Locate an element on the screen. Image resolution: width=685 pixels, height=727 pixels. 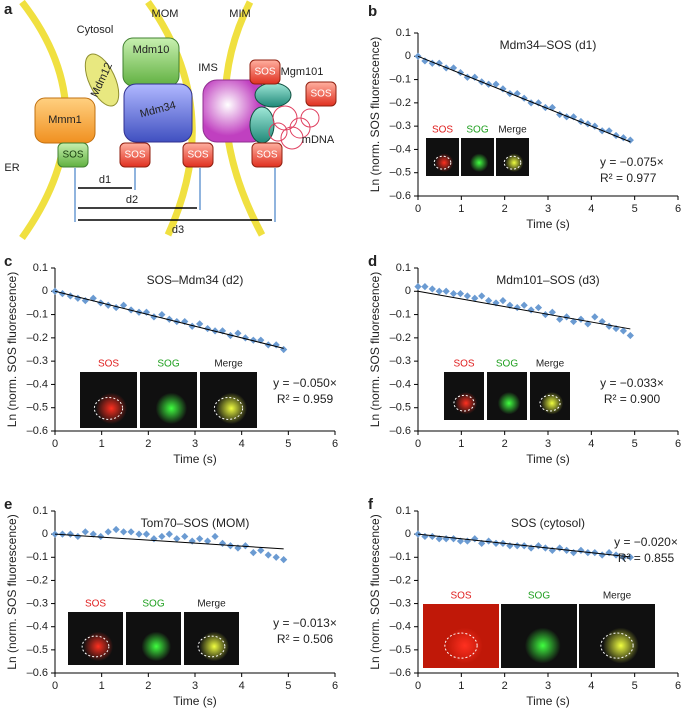
chart-title: Mdm101–SOS (d3) is located at coordinates (547, 280).